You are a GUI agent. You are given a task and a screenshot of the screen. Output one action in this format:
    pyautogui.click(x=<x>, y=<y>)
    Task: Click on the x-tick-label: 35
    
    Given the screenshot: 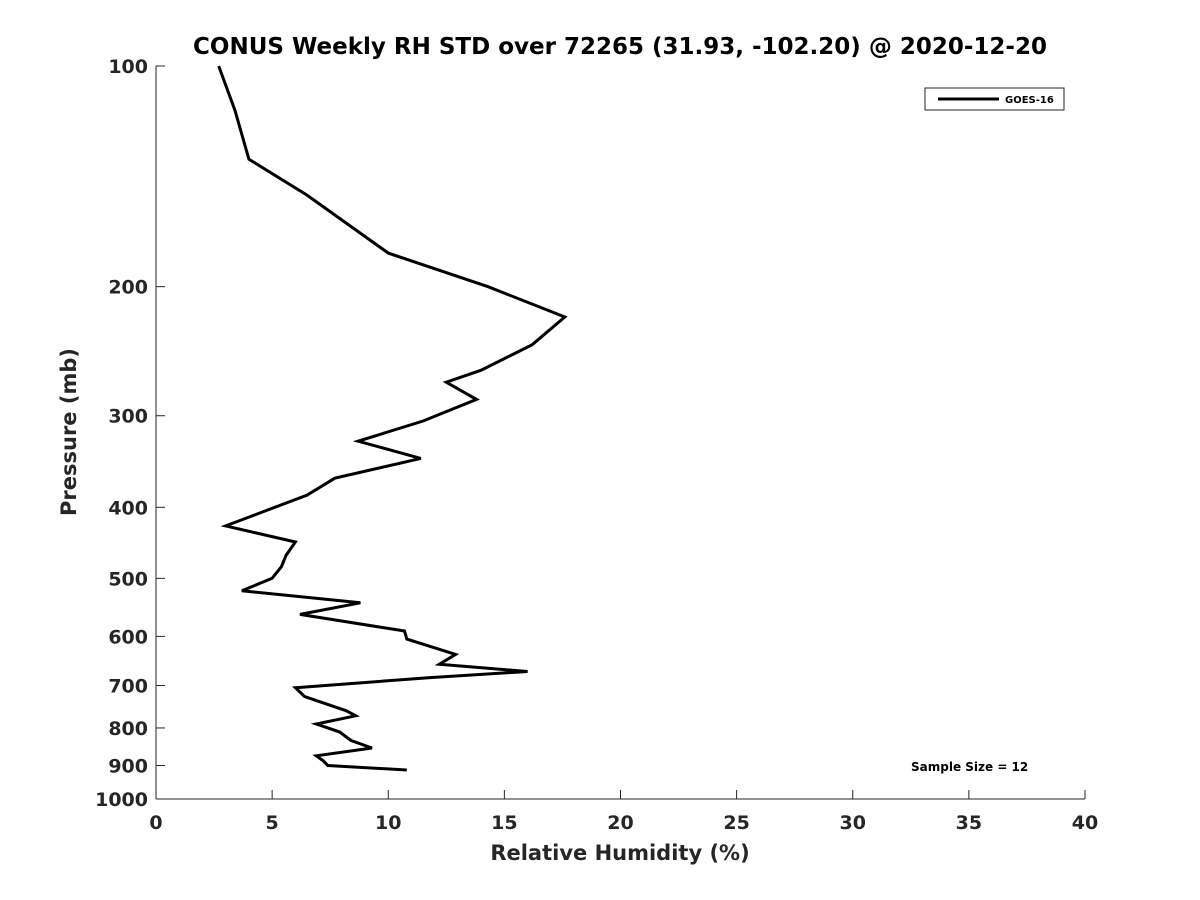 What is the action you would take?
    pyautogui.click(x=969, y=823)
    